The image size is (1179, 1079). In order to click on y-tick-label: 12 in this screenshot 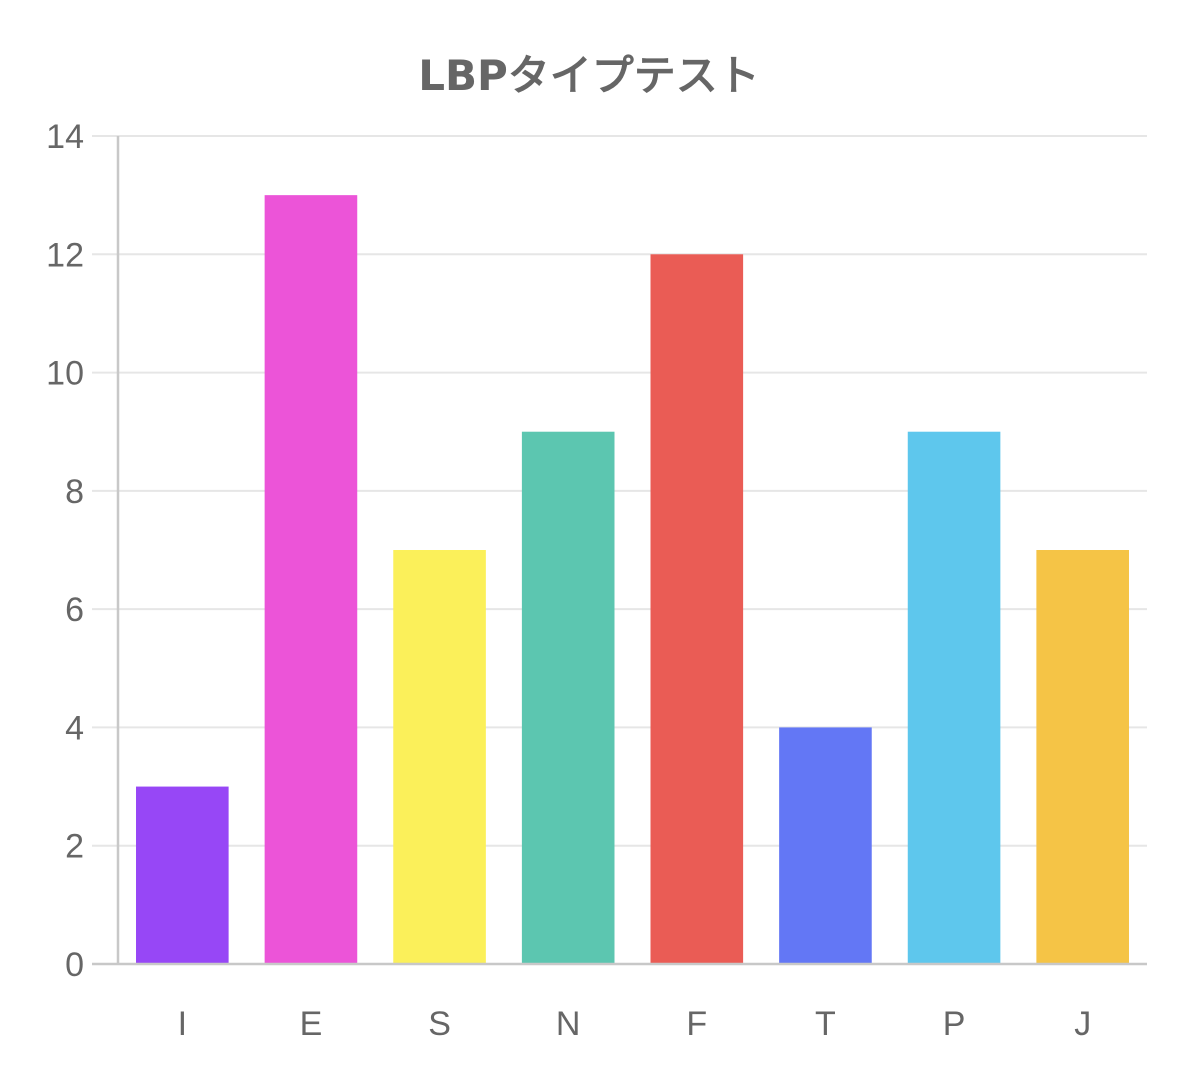, I will do `click(65, 255)`.